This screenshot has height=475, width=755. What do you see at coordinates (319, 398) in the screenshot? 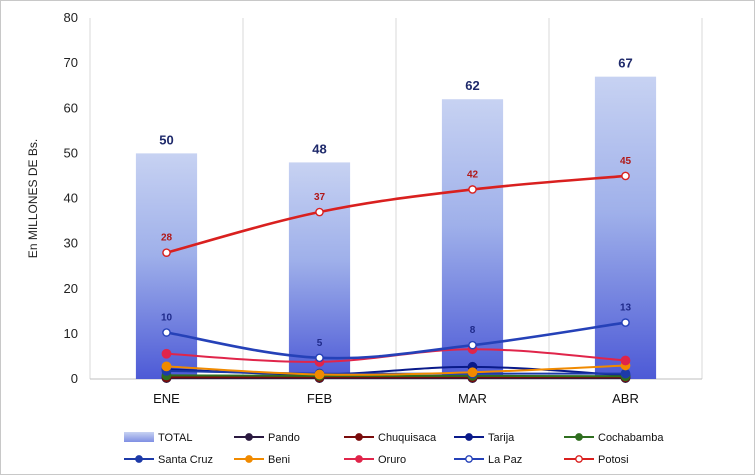
I see `x-tick-label: FEB` at bounding box center [319, 398].